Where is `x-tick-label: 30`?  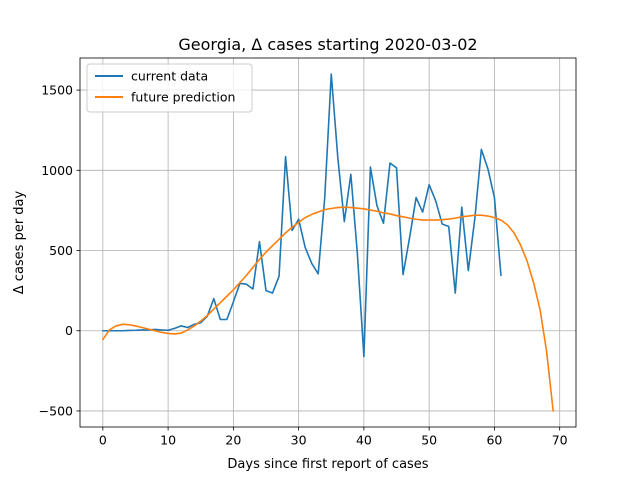 x-tick-label: 30 is located at coordinates (299, 440).